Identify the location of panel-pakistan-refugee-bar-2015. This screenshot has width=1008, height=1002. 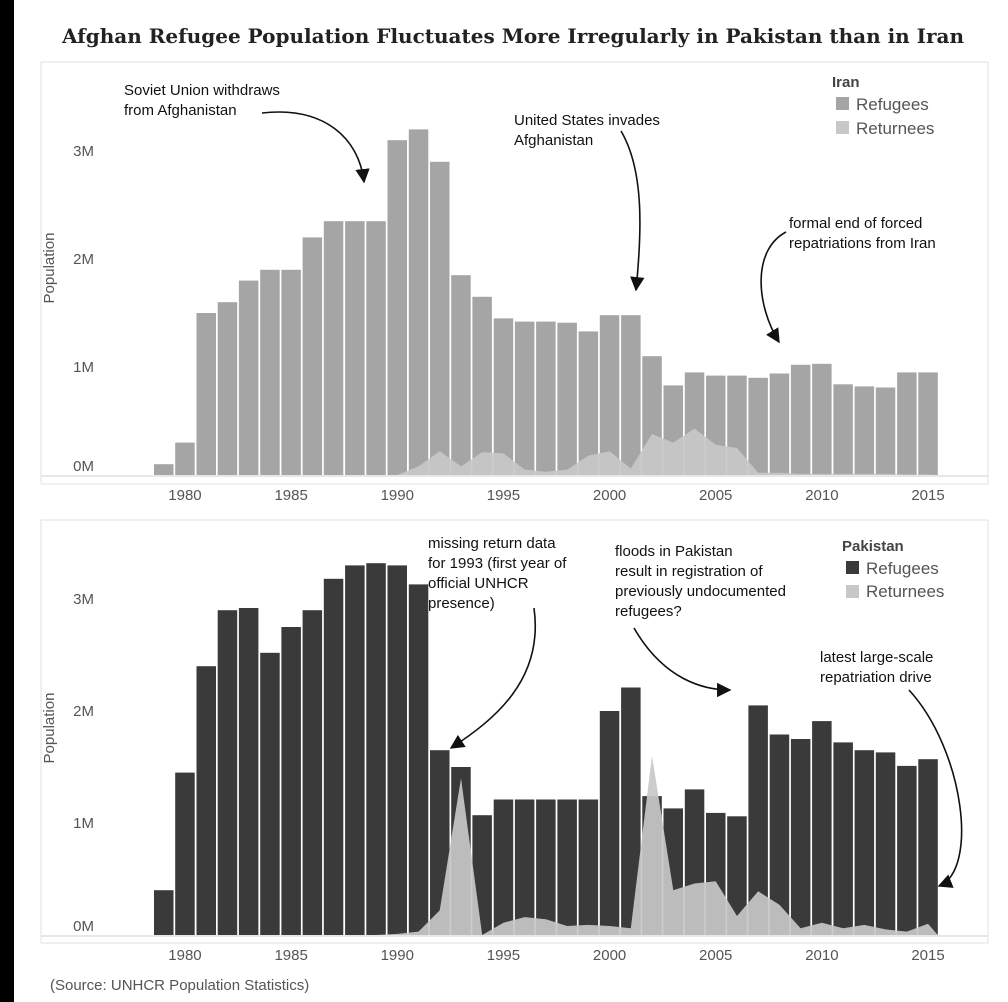
(928, 847).